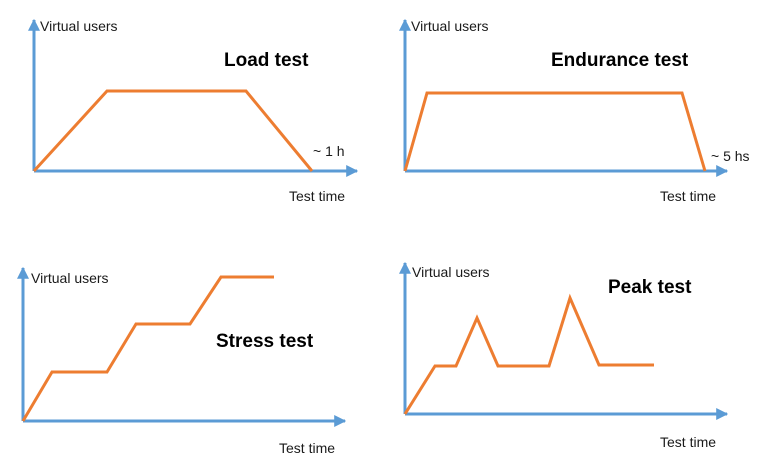  What do you see at coordinates (450, 26) in the screenshot?
I see `endurance-y-axis-label: Virtual users` at bounding box center [450, 26].